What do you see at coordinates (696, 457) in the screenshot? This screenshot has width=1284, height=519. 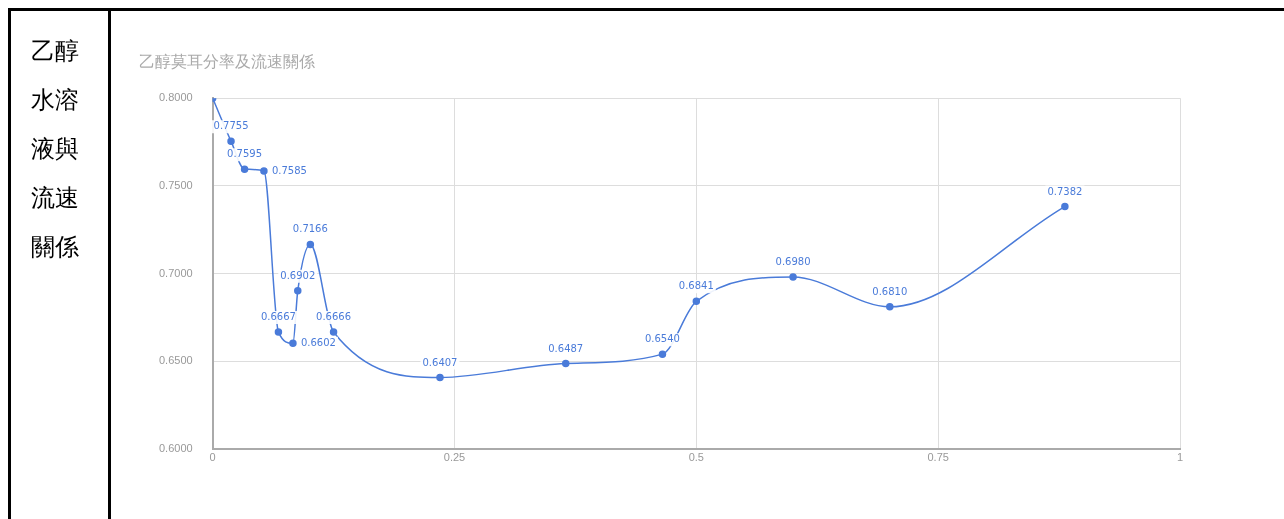 I see `x-tick-label: 0.5` at bounding box center [696, 457].